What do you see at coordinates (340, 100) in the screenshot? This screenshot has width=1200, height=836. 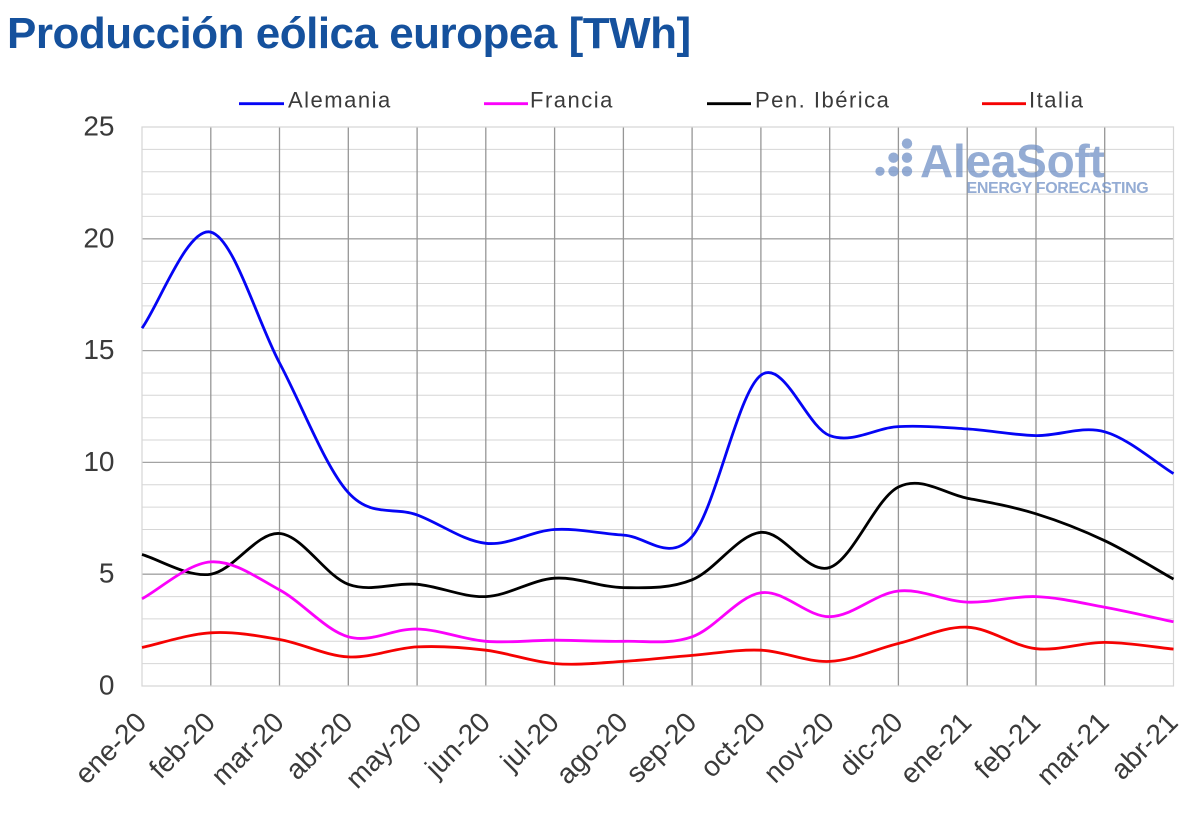 I see `svg-text: Alemania` at bounding box center [340, 100].